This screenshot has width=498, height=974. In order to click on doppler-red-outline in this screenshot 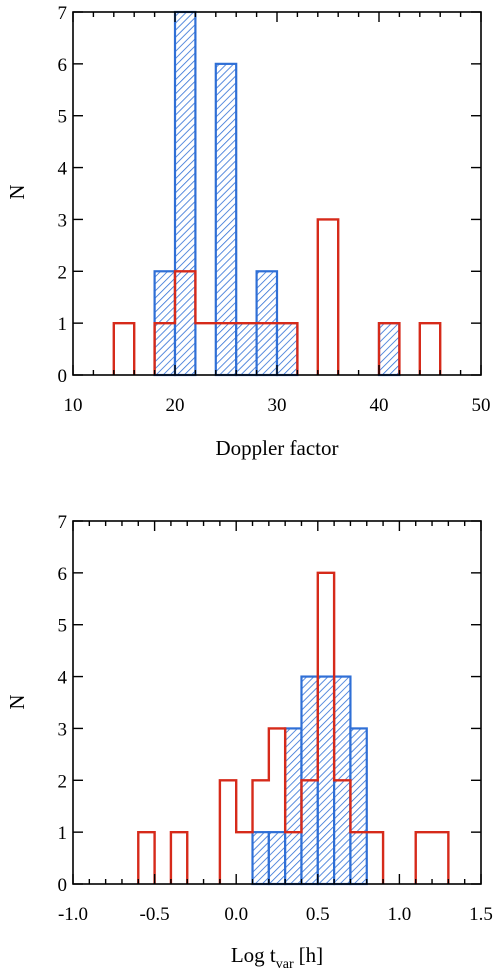, I will do `click(277, 296)`.